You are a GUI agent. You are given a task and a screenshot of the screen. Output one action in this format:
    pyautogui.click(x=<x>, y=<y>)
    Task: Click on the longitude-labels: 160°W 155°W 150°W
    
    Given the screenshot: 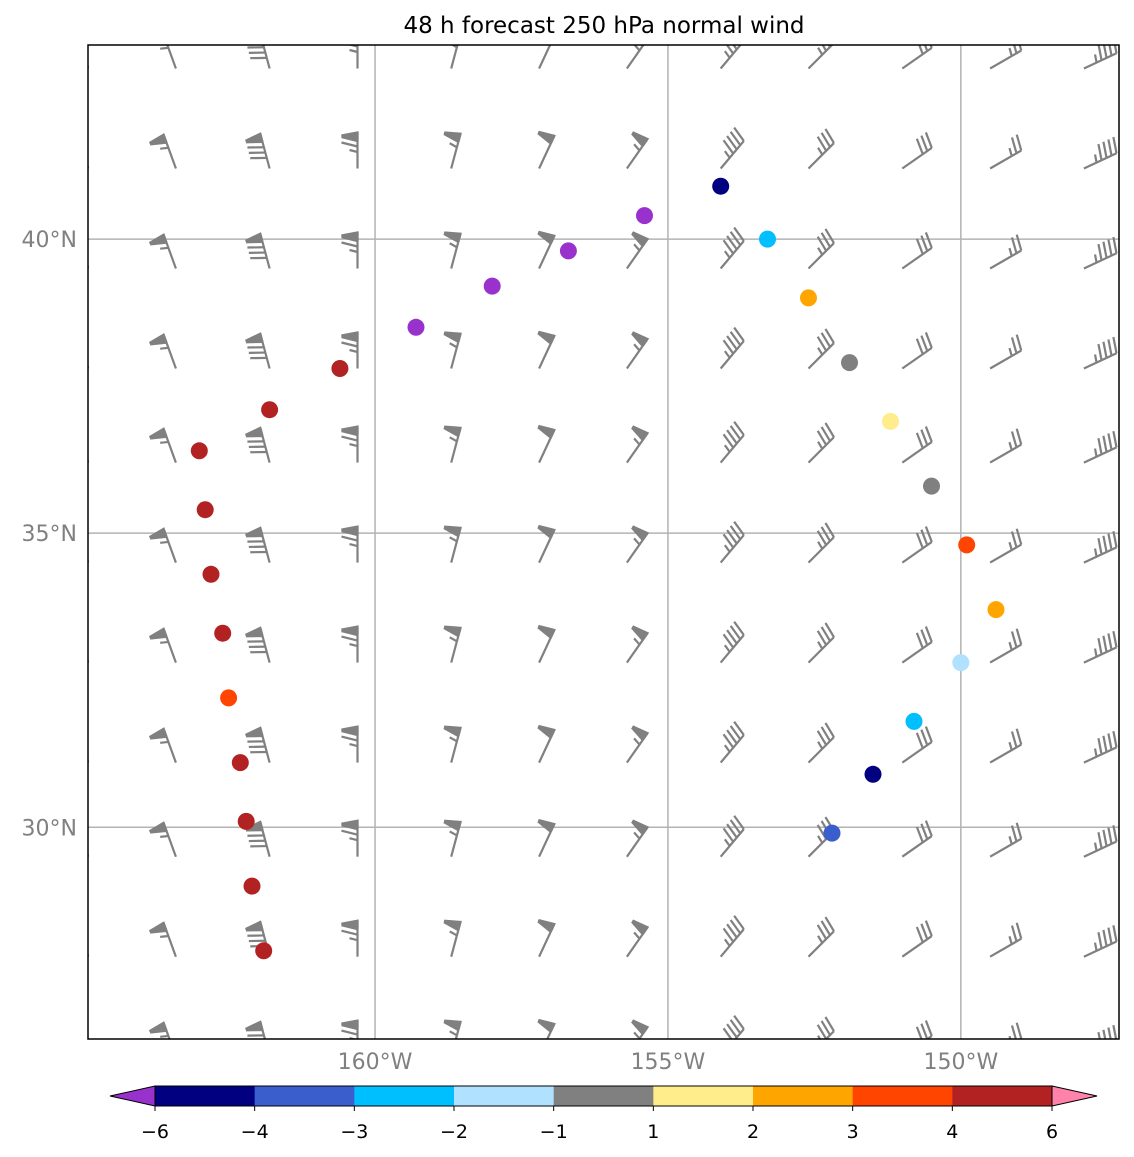 What is the action you would take?
    pyautogui.click(x=668, y=1062)
    